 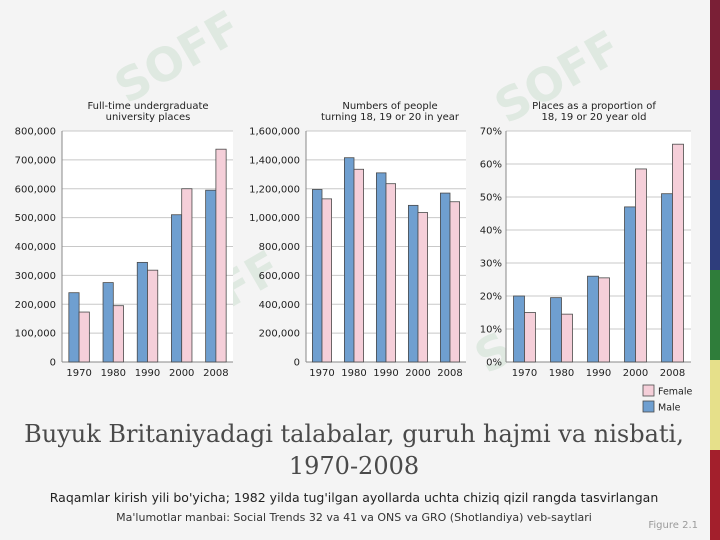 I want to click on y-tick-label: 70%, so click(x=491, y=132).